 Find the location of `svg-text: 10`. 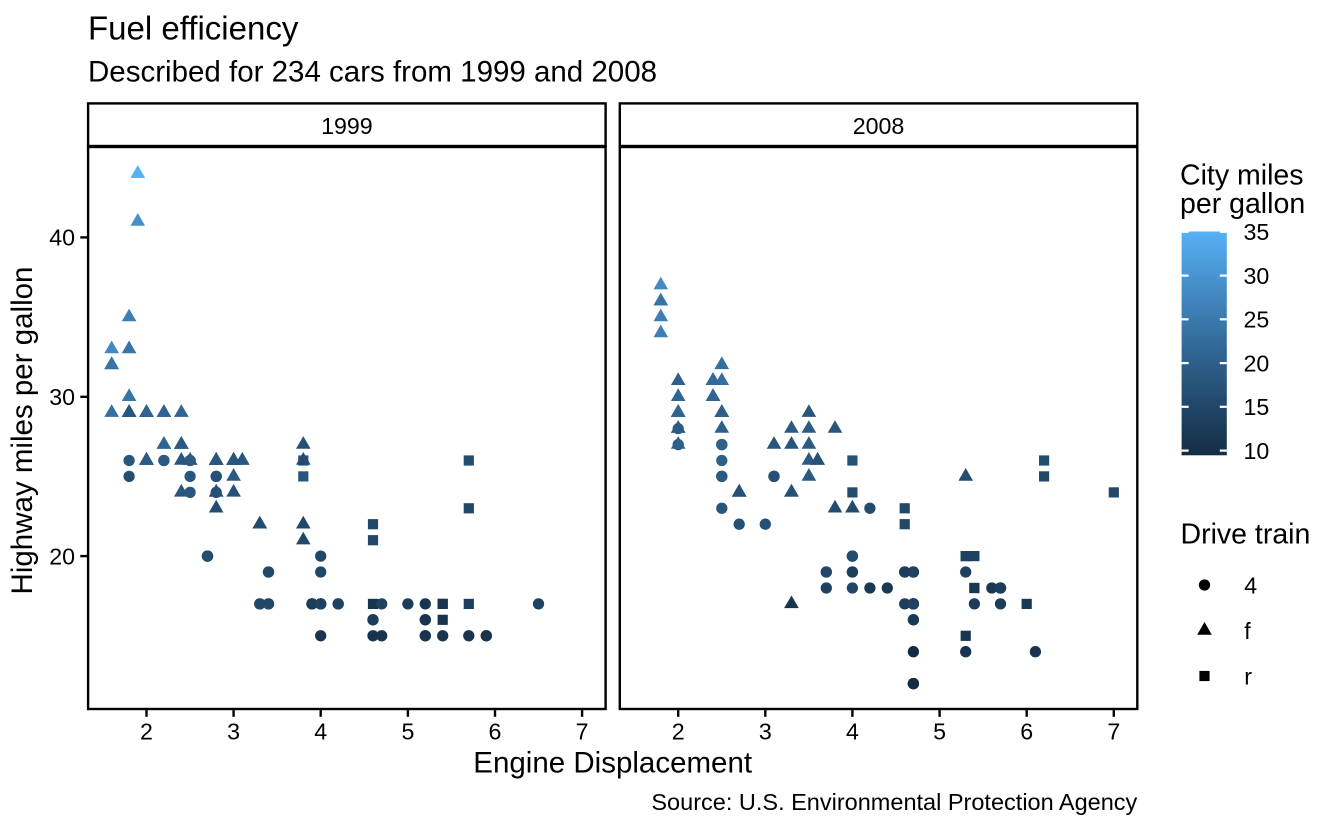

svg-text: 10 is located at coordinates (1257, 451).